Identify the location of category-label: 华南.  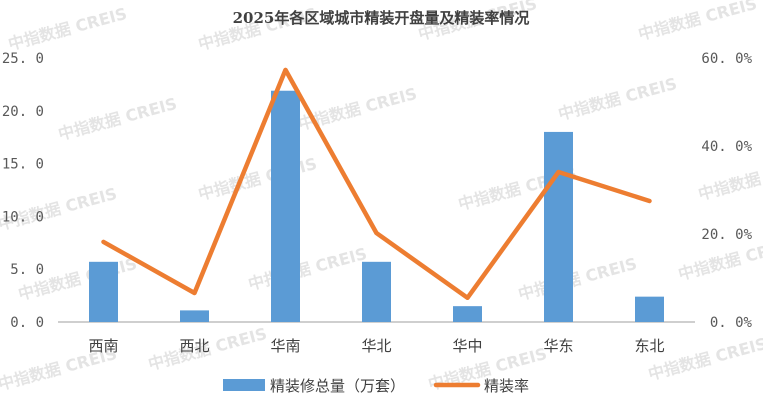
(285, 346).